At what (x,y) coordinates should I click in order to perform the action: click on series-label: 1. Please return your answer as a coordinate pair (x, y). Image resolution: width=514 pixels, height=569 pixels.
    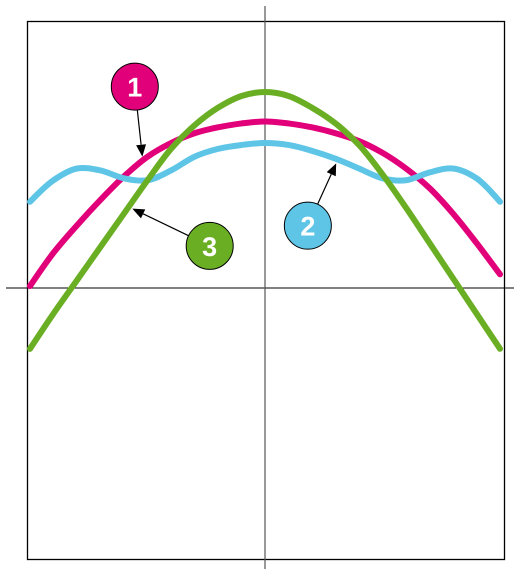
    Looking at the image, I should click on (134, 87).